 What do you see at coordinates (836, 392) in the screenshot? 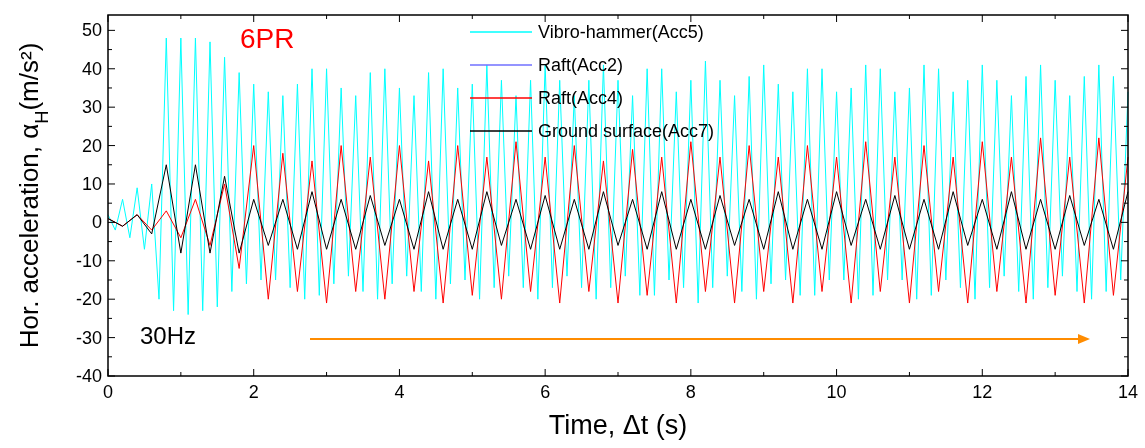
I see `x-tick-label: 10` at bounding box center [836, 392].